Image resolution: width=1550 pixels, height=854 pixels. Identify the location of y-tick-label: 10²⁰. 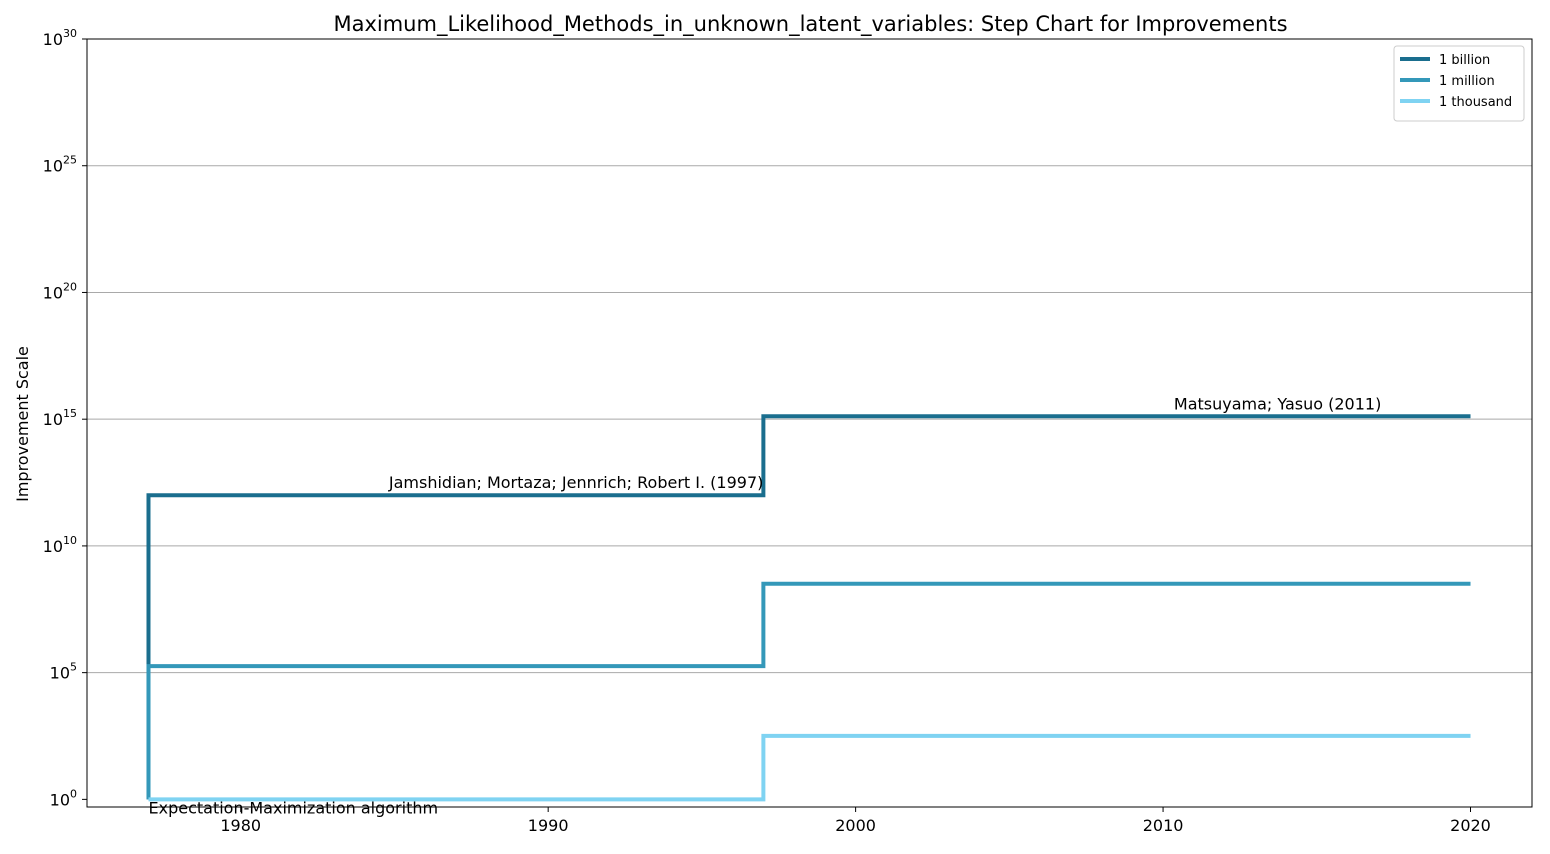
(60, 291).